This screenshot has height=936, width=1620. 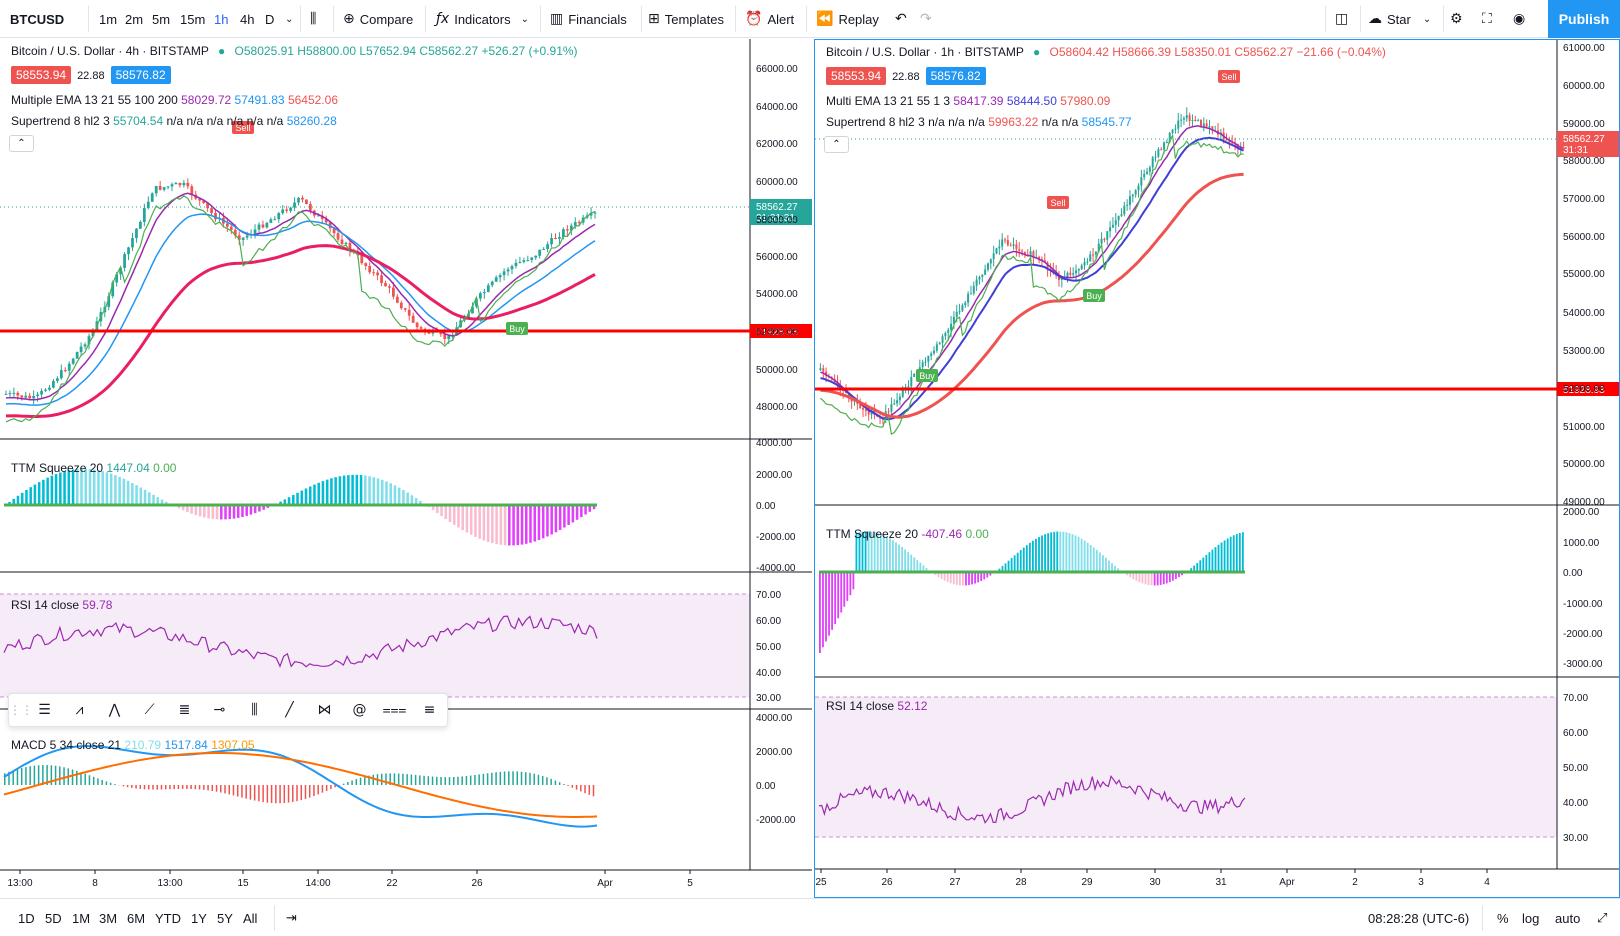 What do you see at coordinates (225, 918) in the screenshot?
I see `range-5y: 5Y` at bounding box center [225, 918].